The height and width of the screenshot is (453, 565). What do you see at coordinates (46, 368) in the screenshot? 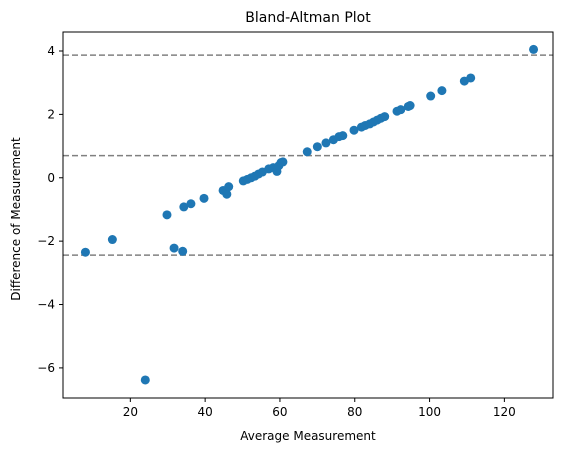
I see `y-tick-label: −6` at bounding box center [46, 368].